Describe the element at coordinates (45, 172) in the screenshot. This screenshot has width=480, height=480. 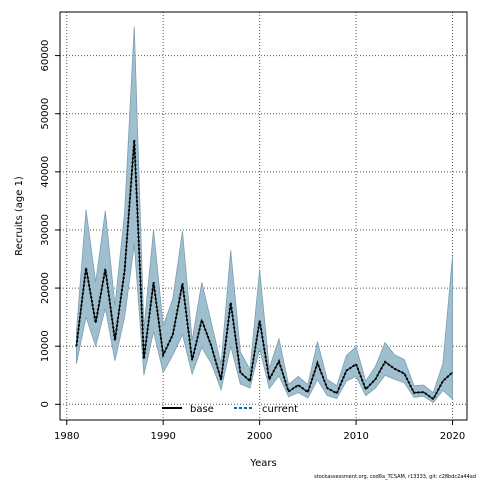
I see `y-tick-label-40000: 40000` at that location.